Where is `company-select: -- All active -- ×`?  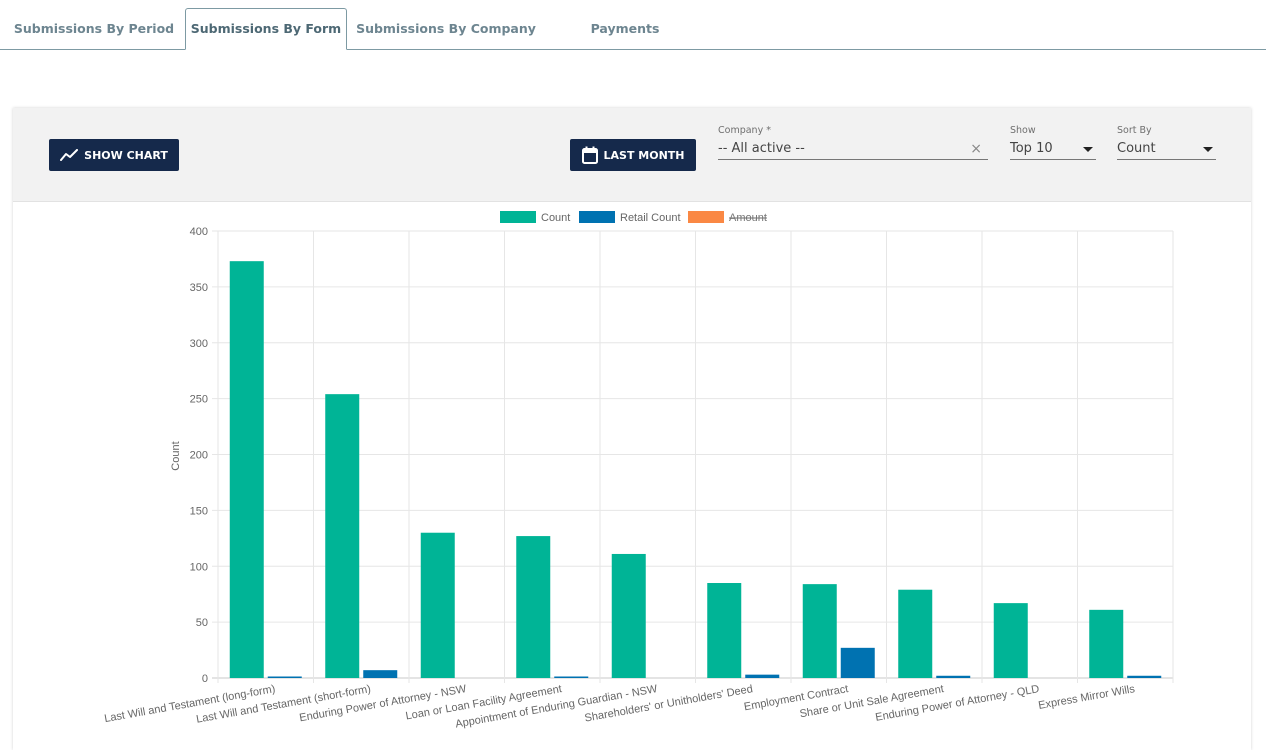 company-select: -- All active -- × is located at coordinates (853, 150).